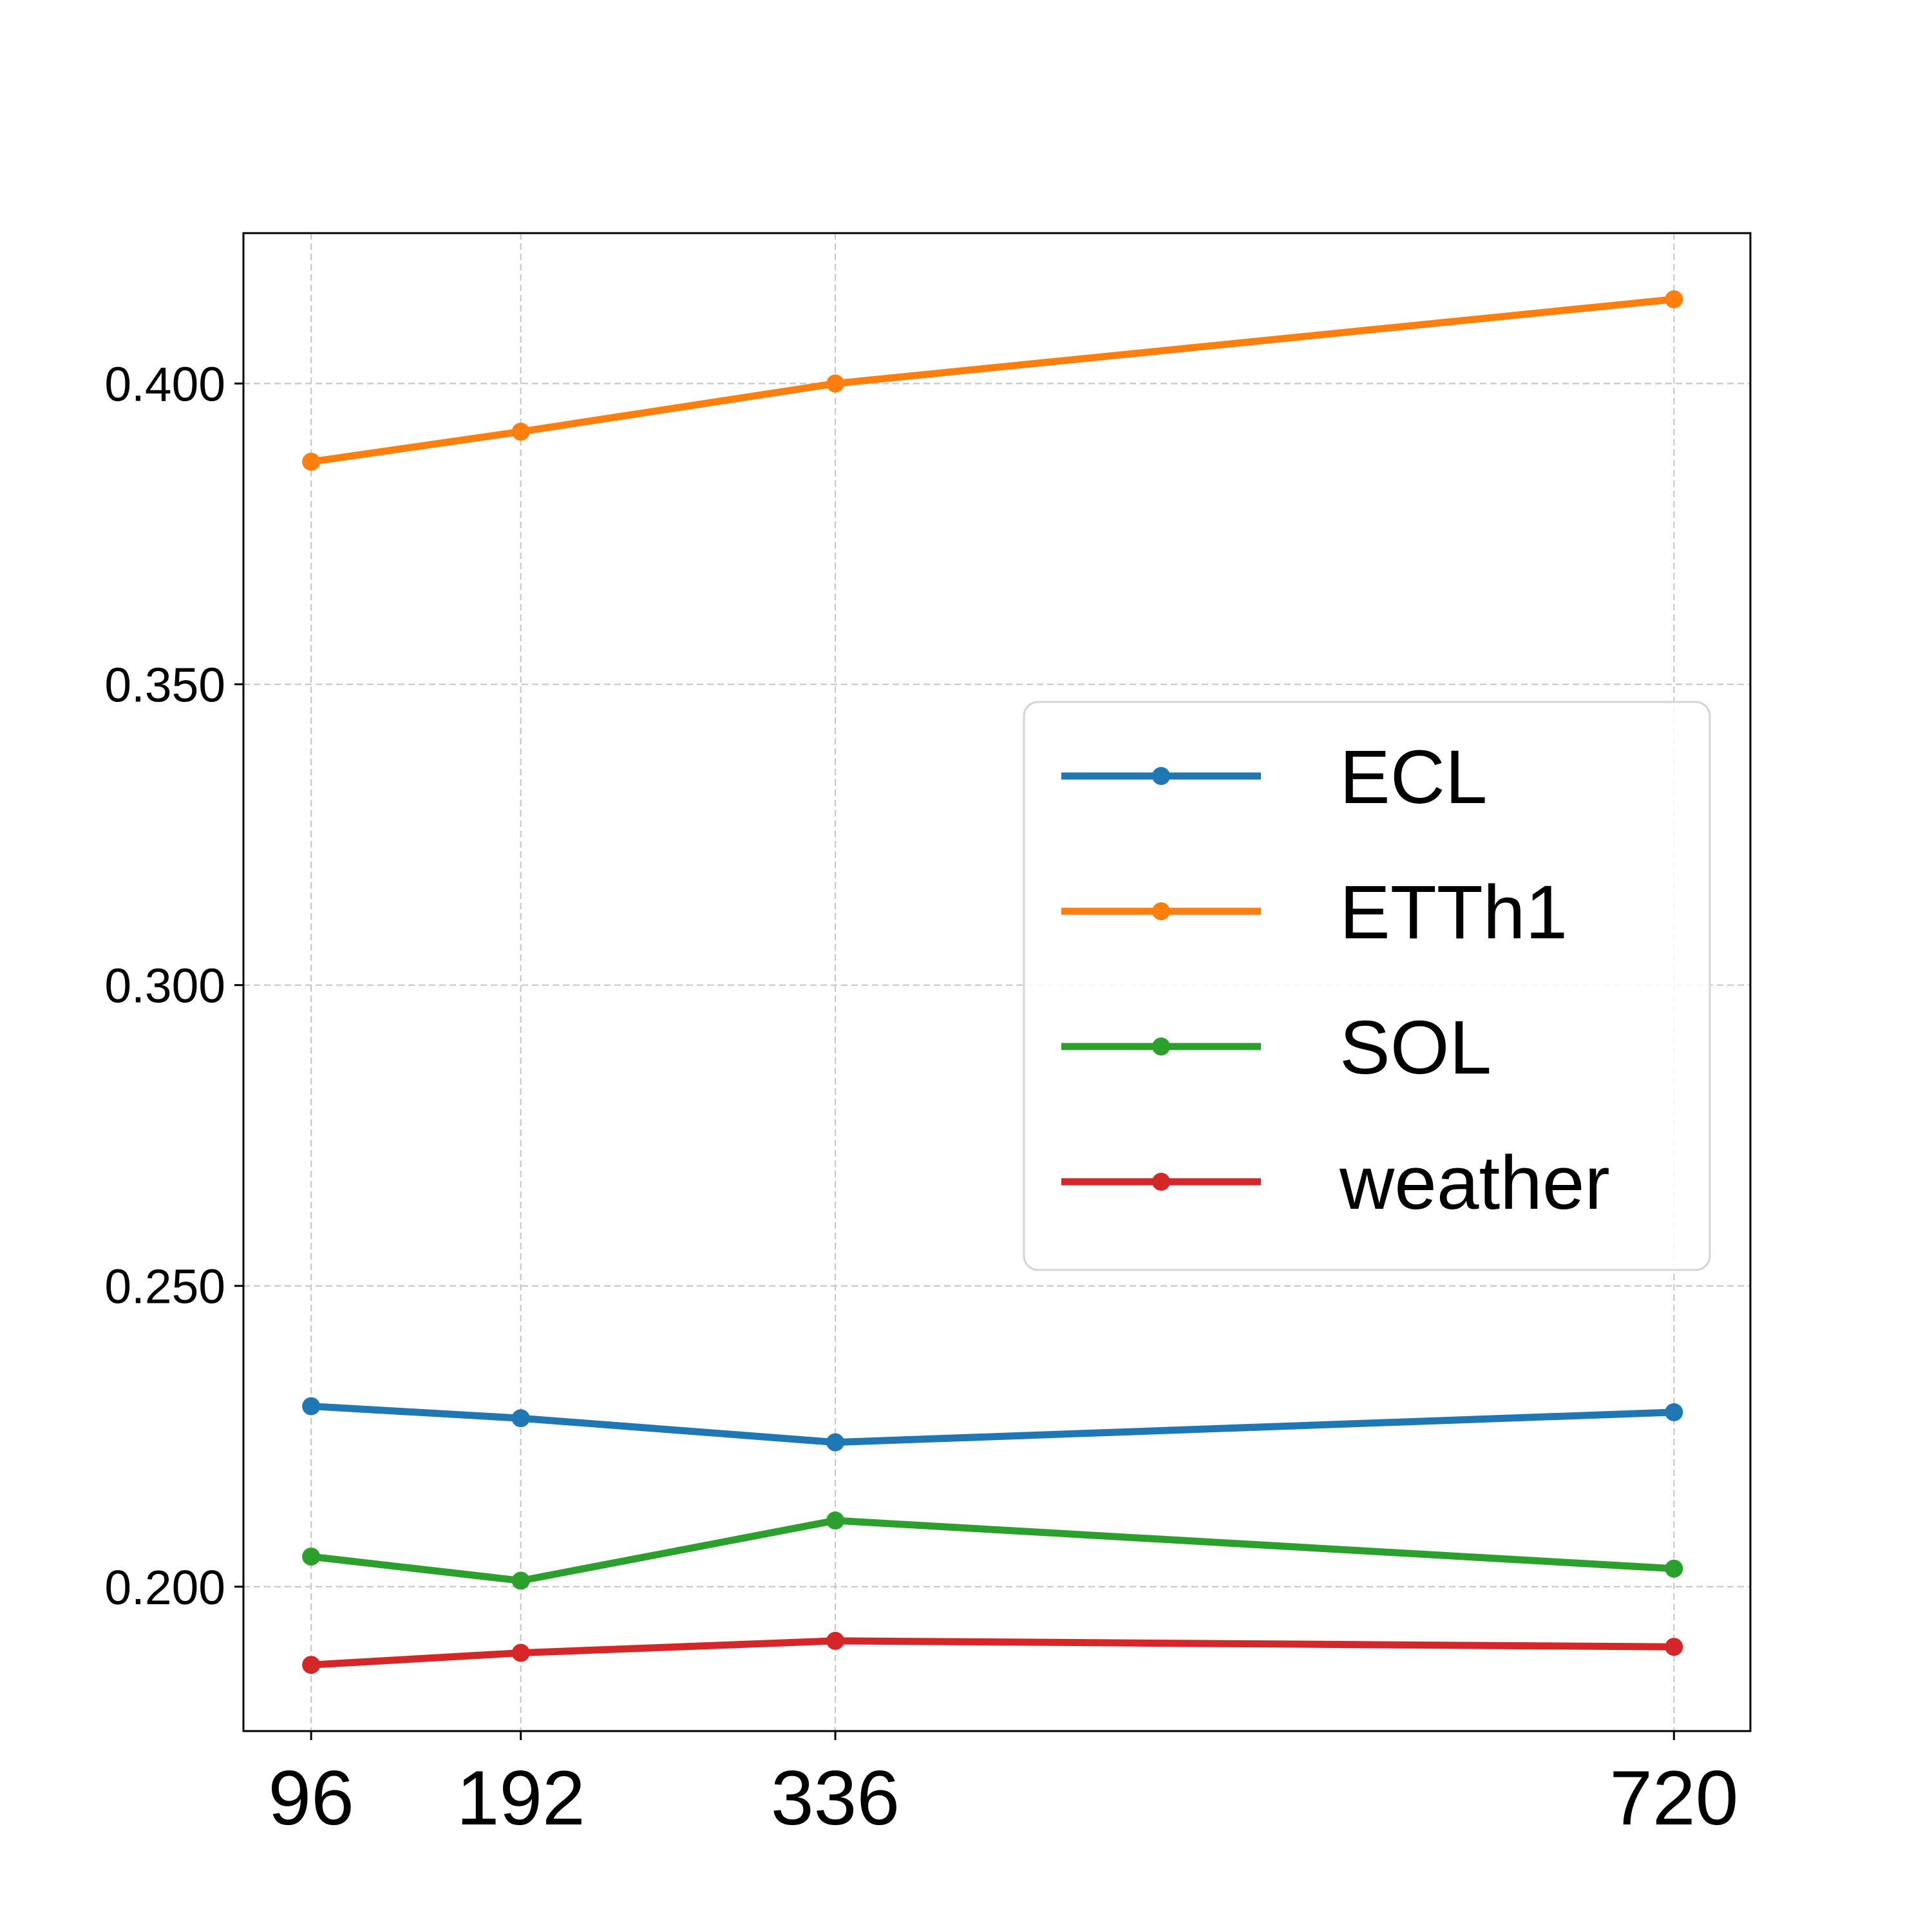 The height and width of the screenshot is (1932, 1932). I want to click on legend-item: ETTh1, so click(1314, 912).